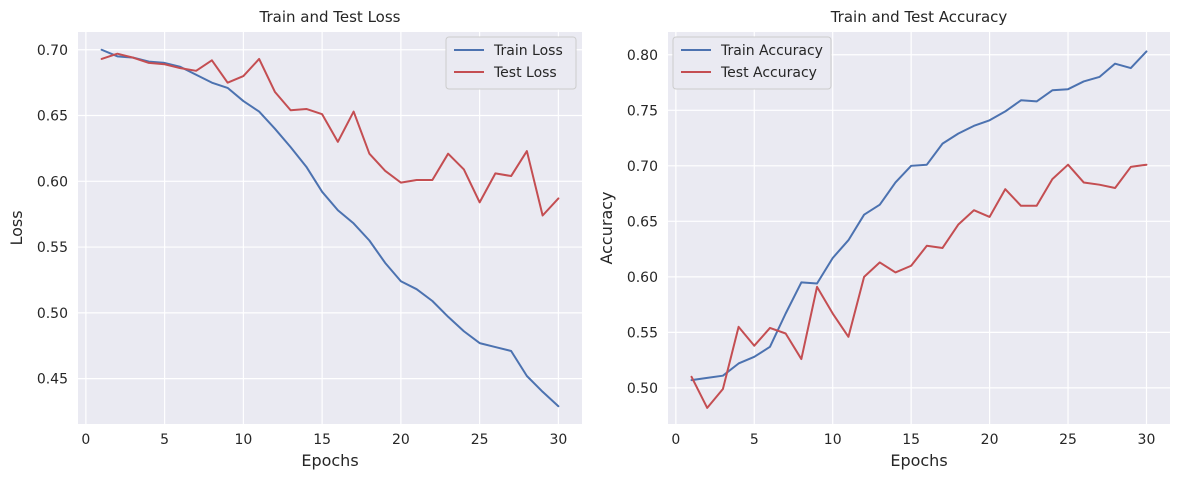  I want to click on loss-y-ticks: 0.45 0.50 0.55 0.60 0.65 0.70, so click(52, 215).